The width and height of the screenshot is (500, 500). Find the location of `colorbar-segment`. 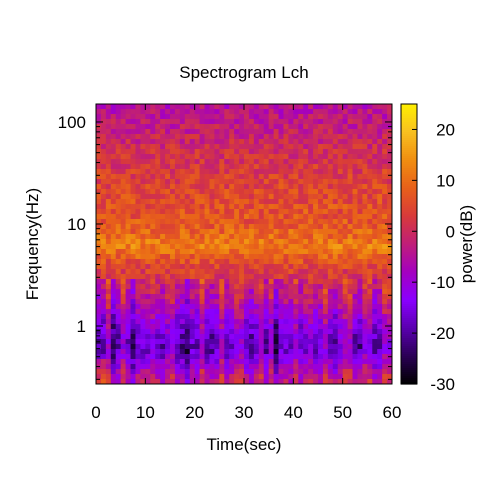

colorbar-segment is located at coordinates (409, 333).